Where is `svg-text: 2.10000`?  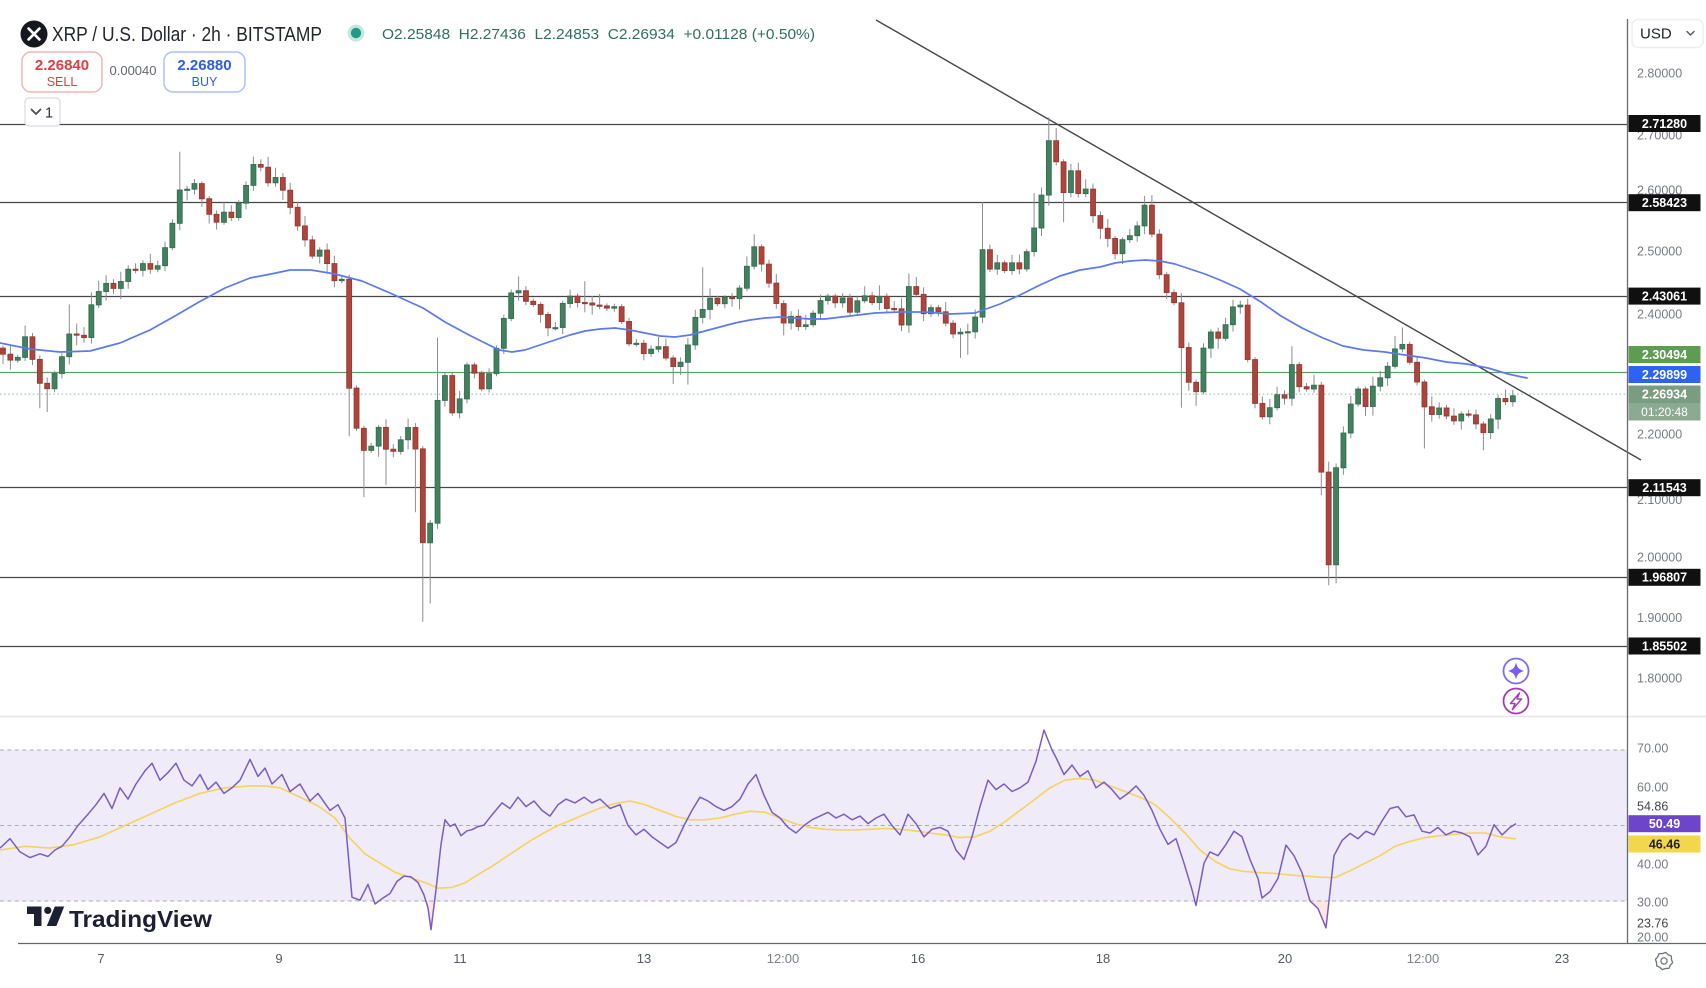
svg-text: 2.10000 is located at coordinates (1659, 500).